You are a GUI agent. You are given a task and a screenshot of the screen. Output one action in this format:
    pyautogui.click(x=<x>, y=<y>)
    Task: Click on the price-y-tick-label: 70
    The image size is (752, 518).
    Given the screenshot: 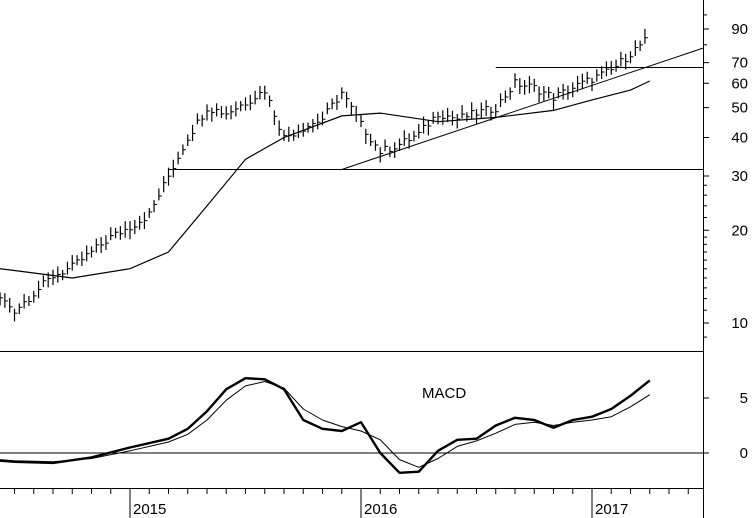 What is the action you would take?
    pyautogui.click(x=739, y=63)
    